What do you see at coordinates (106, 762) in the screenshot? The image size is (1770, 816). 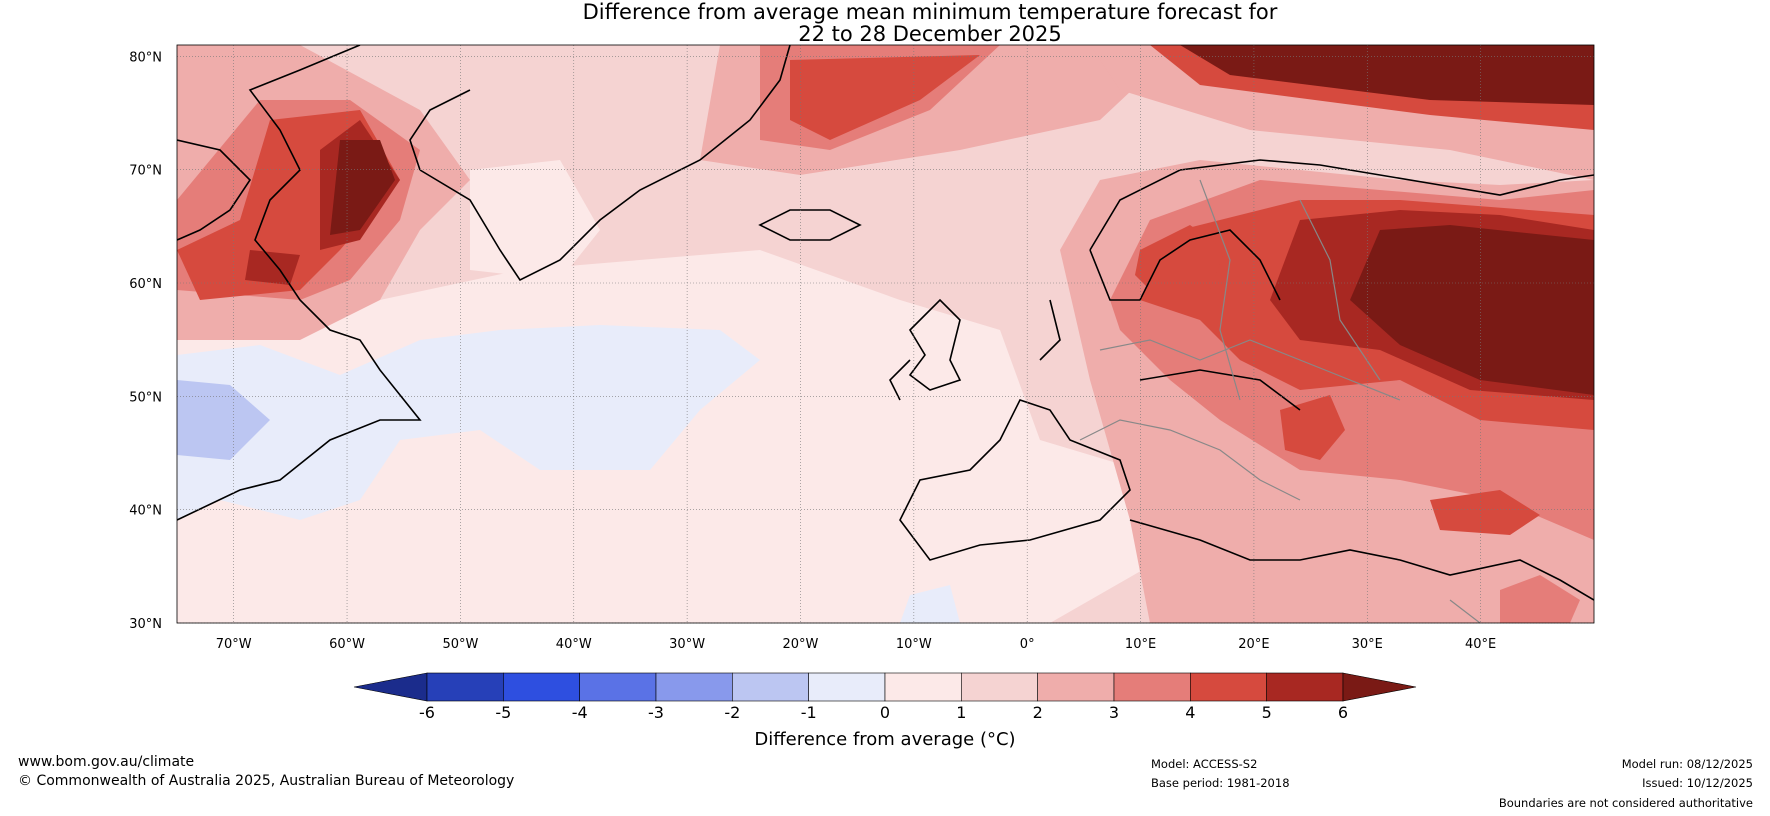 I see `website-link: www.bom.gov.au/climate` at bounding box center [106, 762].